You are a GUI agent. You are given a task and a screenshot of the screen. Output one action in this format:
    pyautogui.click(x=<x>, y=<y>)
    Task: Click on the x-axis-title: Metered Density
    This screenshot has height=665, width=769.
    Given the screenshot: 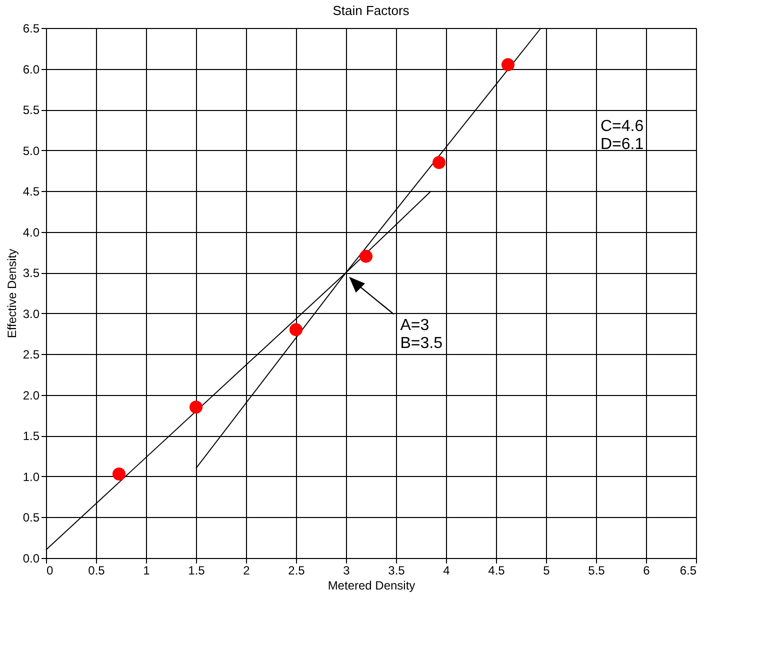 What is the action you would take?
    pyautogui.click(x=372, y=585)
    